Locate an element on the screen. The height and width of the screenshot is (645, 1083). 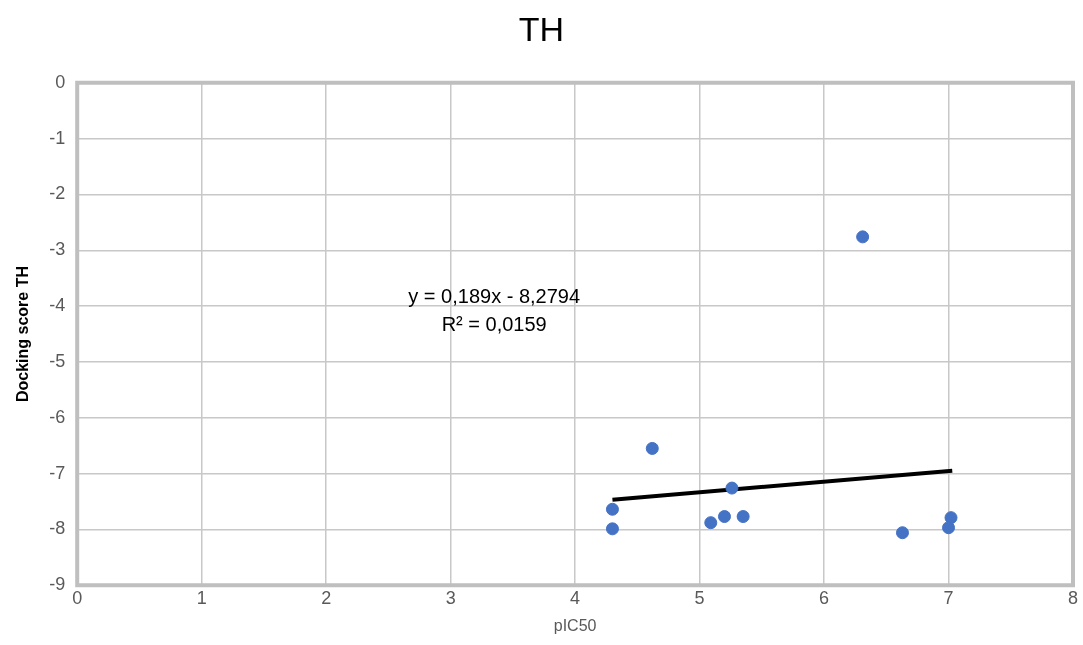
y-tick-label: -5 is located at coordinates (57, 360).